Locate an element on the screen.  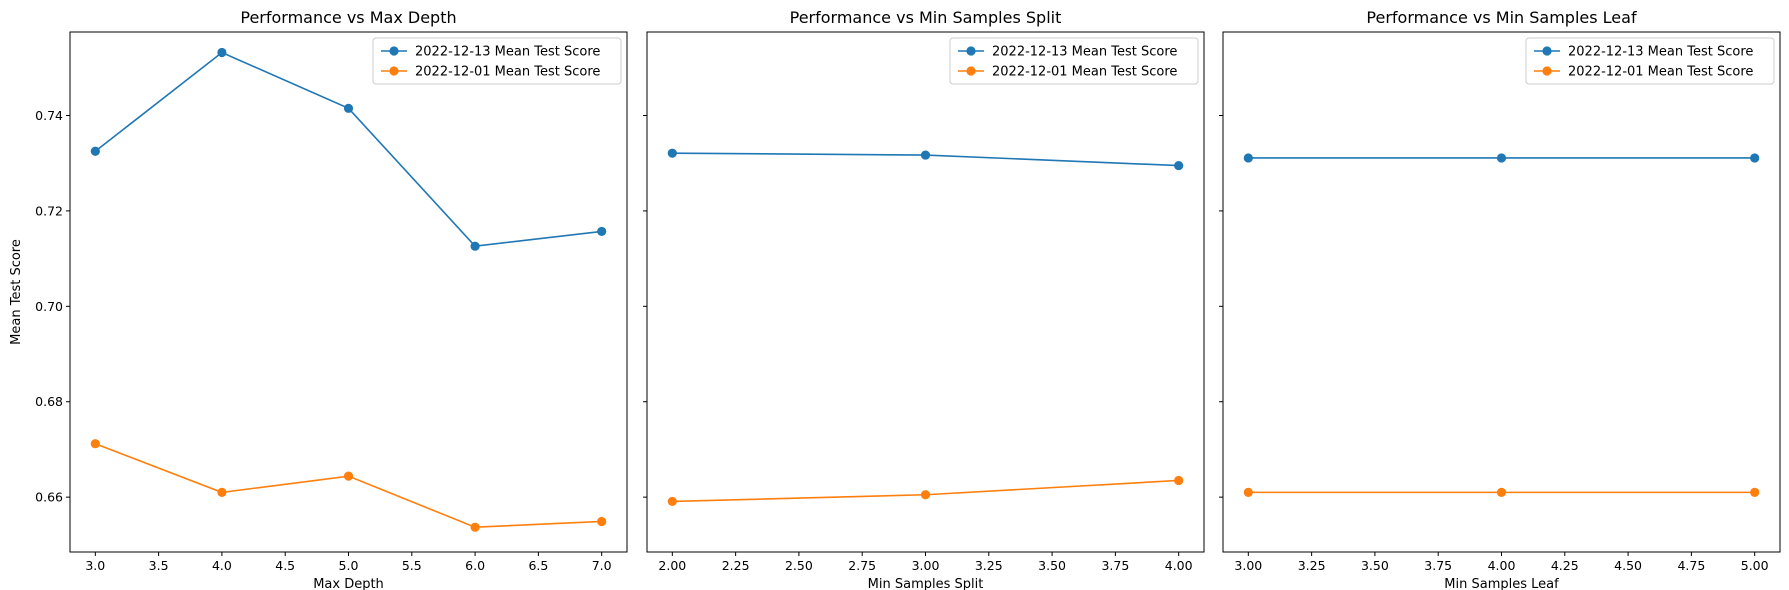
x-axis-label: Min Samples Leaf is located at coordinates (1501, 583).